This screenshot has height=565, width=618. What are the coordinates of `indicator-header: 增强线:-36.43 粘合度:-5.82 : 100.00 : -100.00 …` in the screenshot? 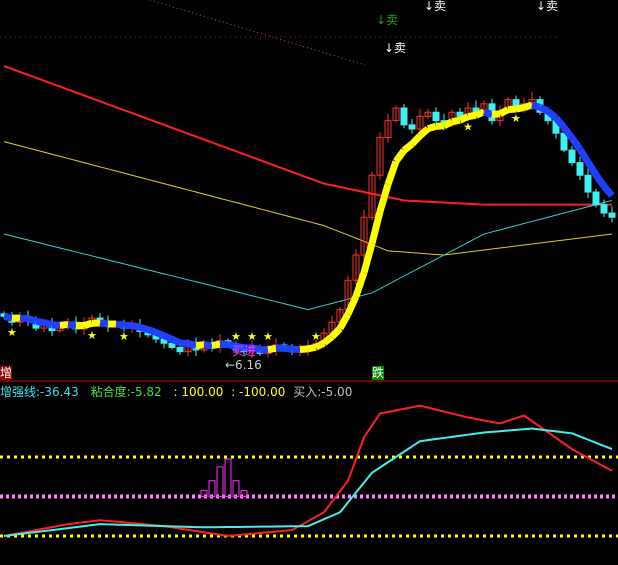 It's located at (180, 391).